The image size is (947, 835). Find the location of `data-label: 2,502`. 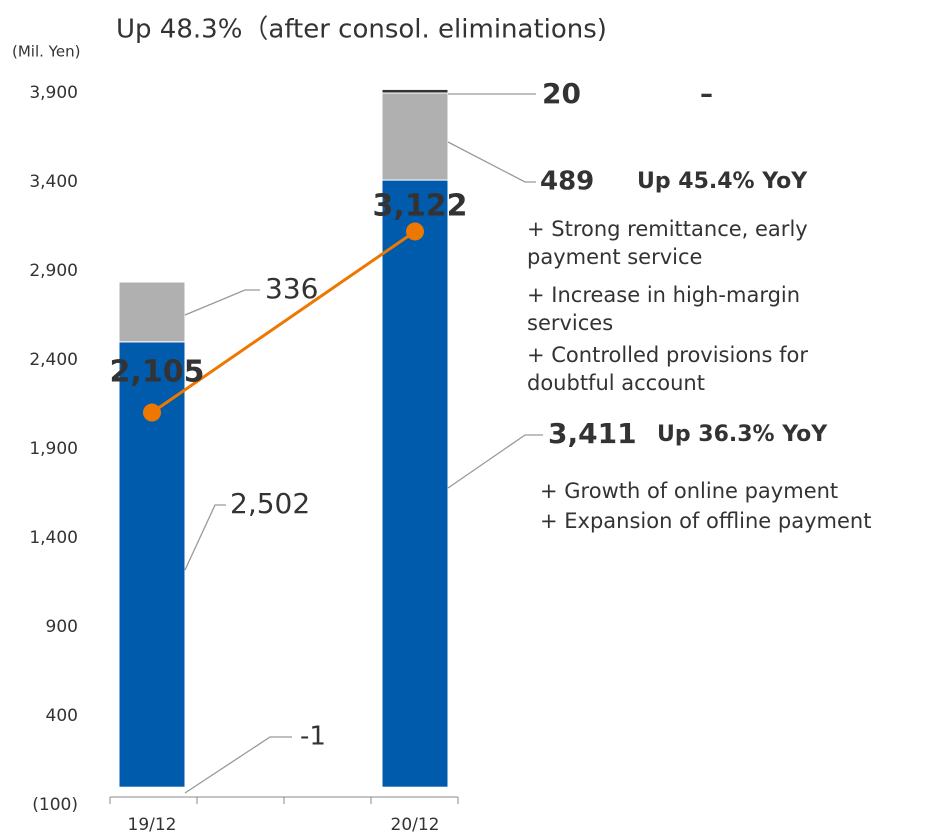

data-label: 2,502 is located at coordinates (270, 503).